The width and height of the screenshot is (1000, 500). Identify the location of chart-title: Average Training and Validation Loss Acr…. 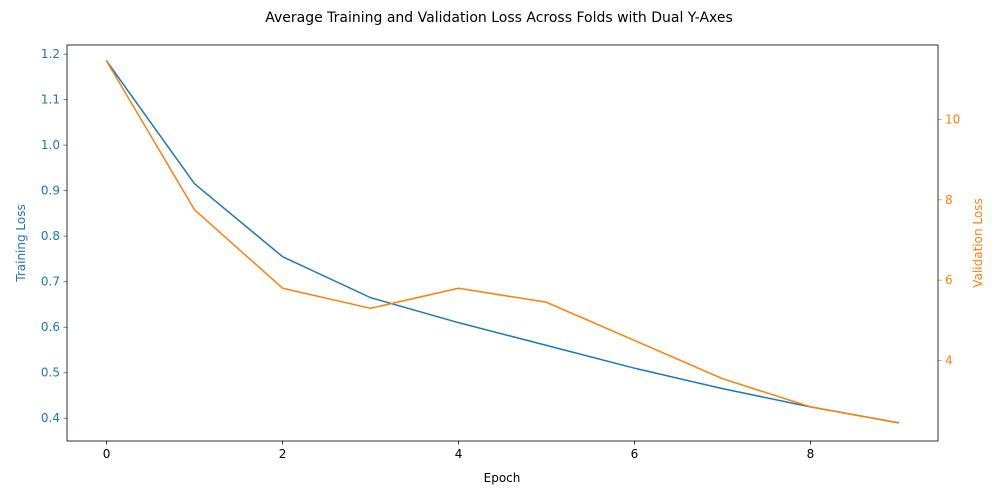
(499, 18).